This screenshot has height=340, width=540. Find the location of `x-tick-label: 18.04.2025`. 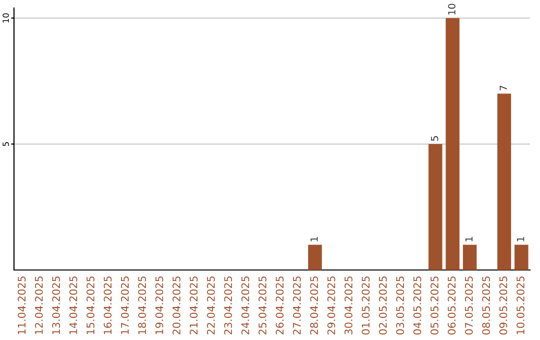

x-tick-label: 18.04.2025 is located at coordinates (142, 305).